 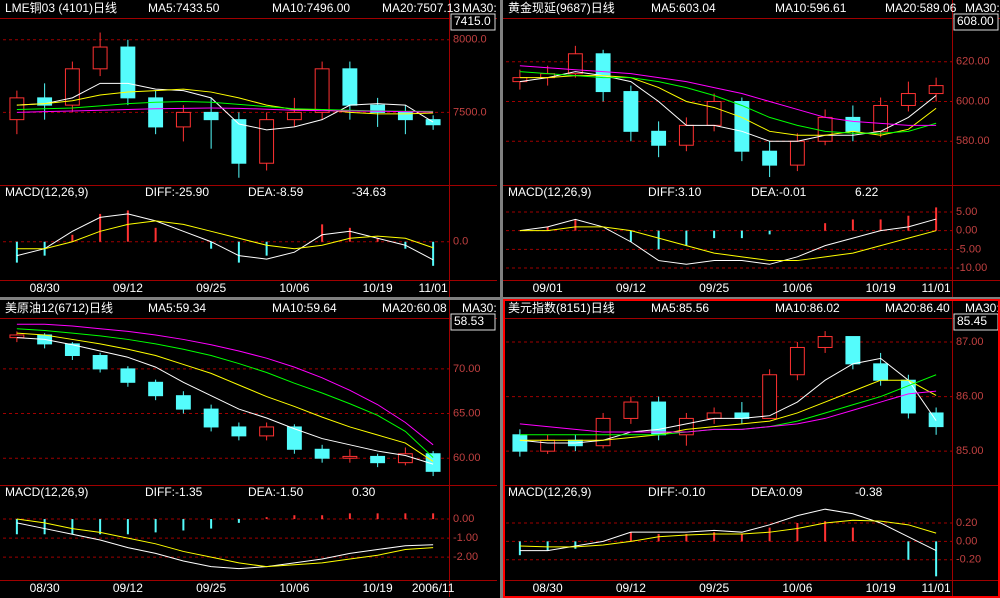 What do you see at coordinates (921, 8) in the screenshot?
I see `ma-legend: MA20:589.06` at bounding box center [921, 8].